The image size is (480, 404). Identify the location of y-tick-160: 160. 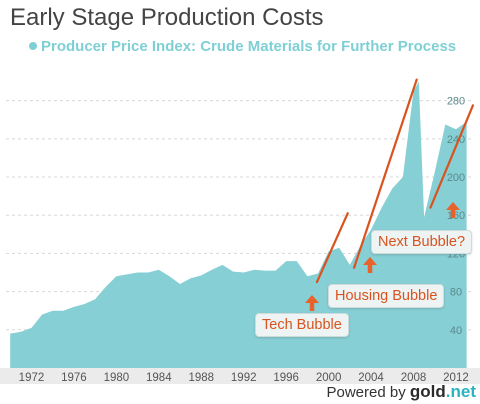
(456, 216).